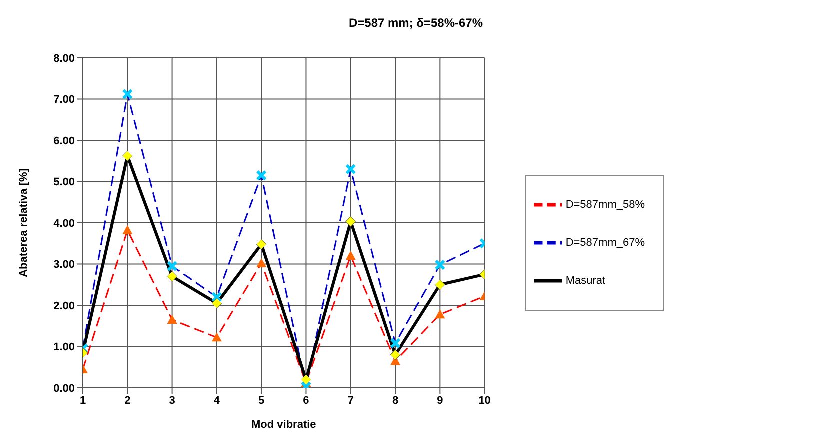 Image resolution: width=832 pixels, height=442 pixels. Describe the element at coordinates (605, 205) in the screenshot. I see `legend-label: D=587mm_58%` at that location.